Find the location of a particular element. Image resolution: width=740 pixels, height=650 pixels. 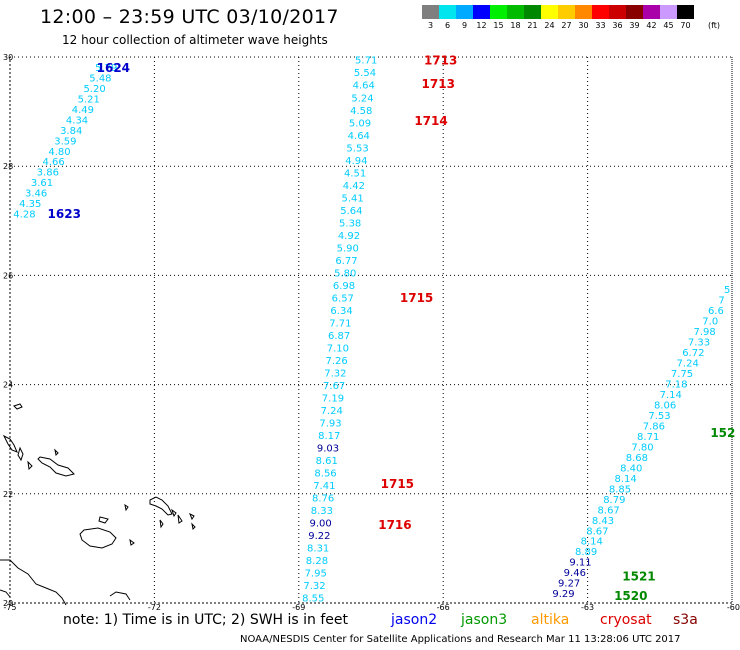

wave-height-value: 5.24 is located at coordinates (362, 98).